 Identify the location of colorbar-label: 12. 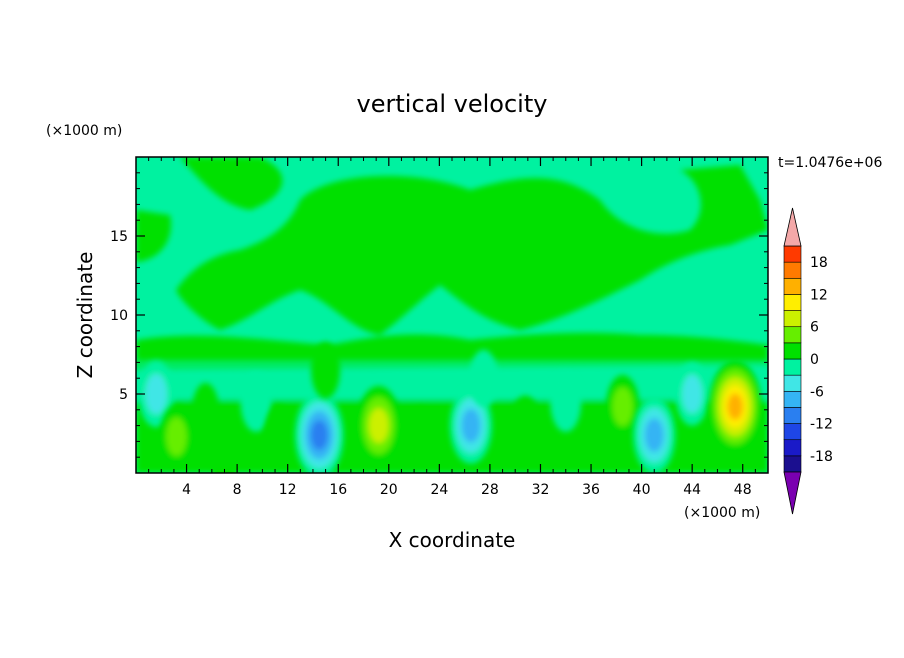
(819, 295).